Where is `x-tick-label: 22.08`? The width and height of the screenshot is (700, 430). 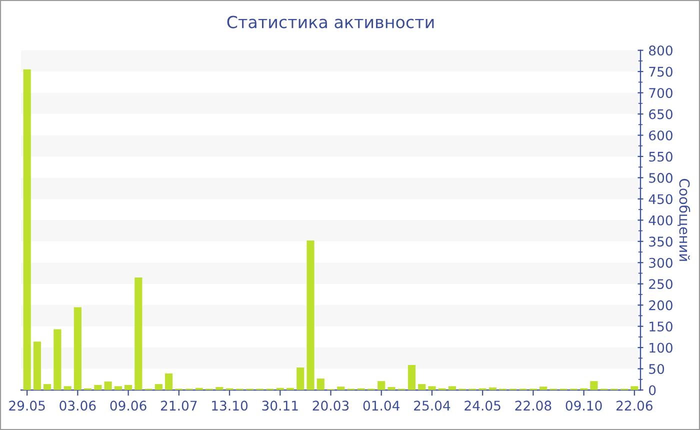 x-tick-label: 22.08 is located at coordinates (533, 405).